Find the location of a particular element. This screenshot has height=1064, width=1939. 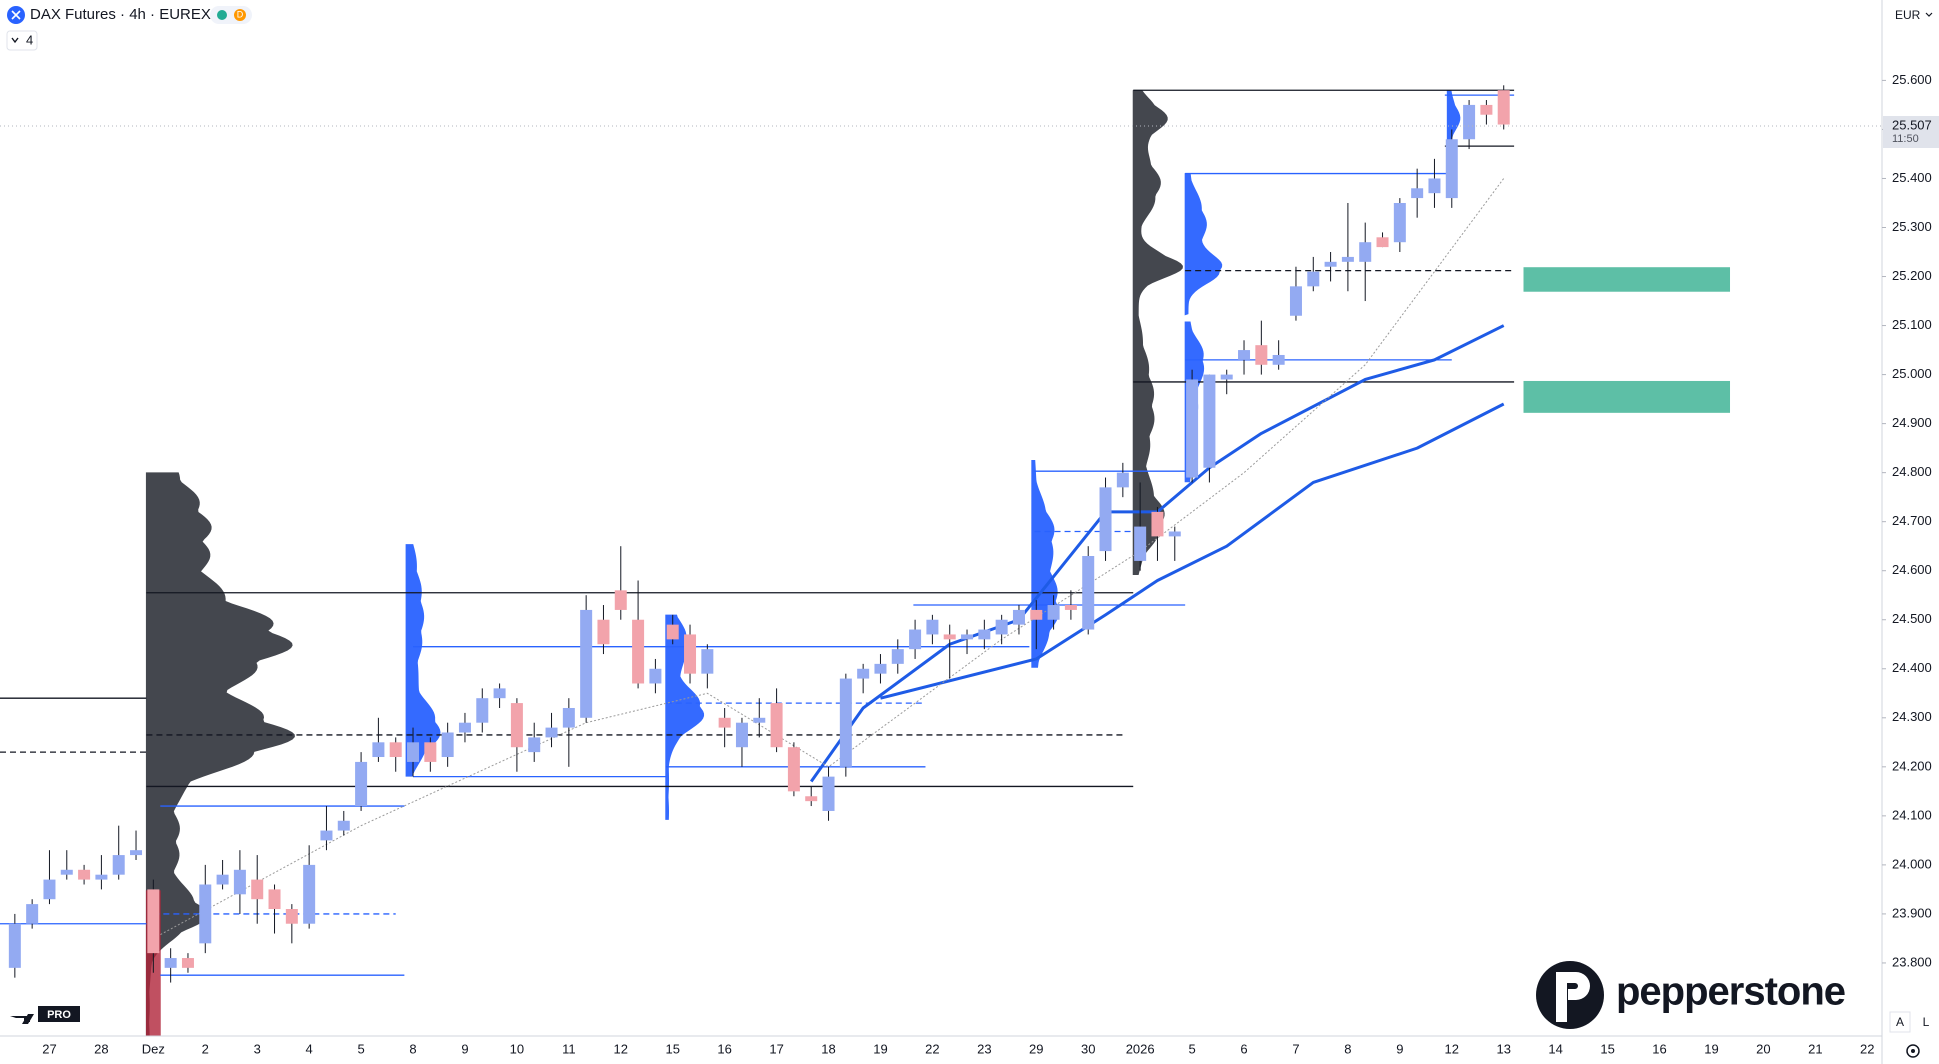

x-tick-label: 10 is located at coordinates (517, 1048).